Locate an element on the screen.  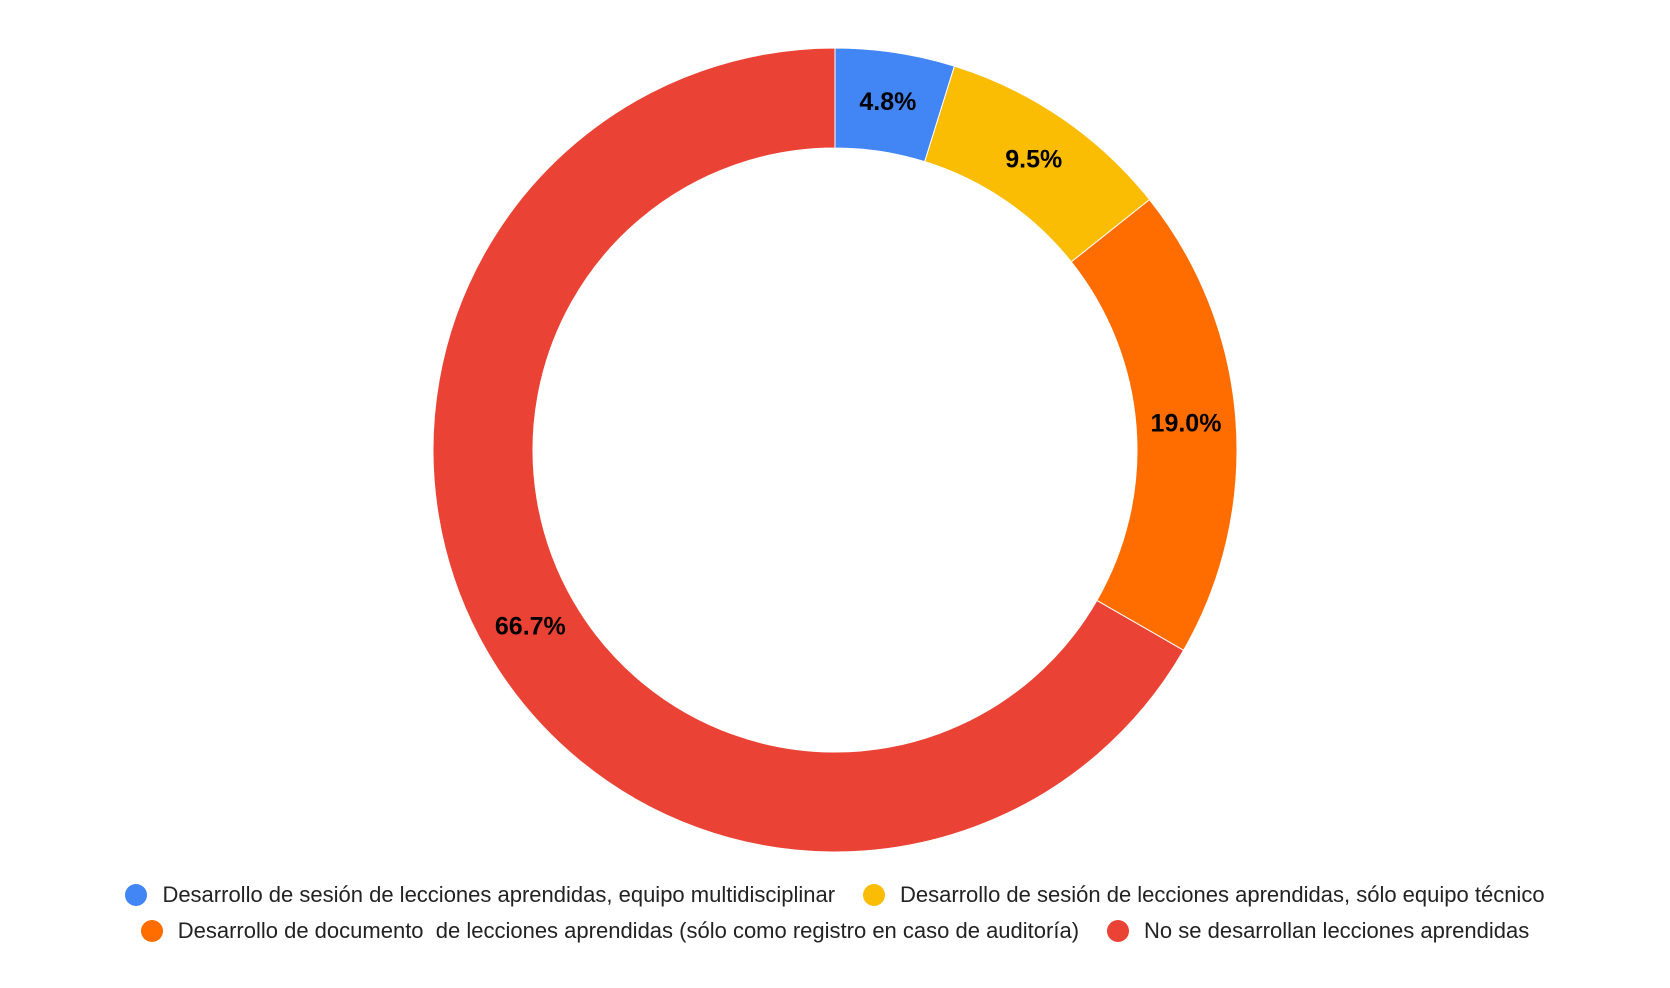
legend-item-no-se-desarrollan: No se desarrollan lecciones aprendidas is located at coordinates (1318, 931).